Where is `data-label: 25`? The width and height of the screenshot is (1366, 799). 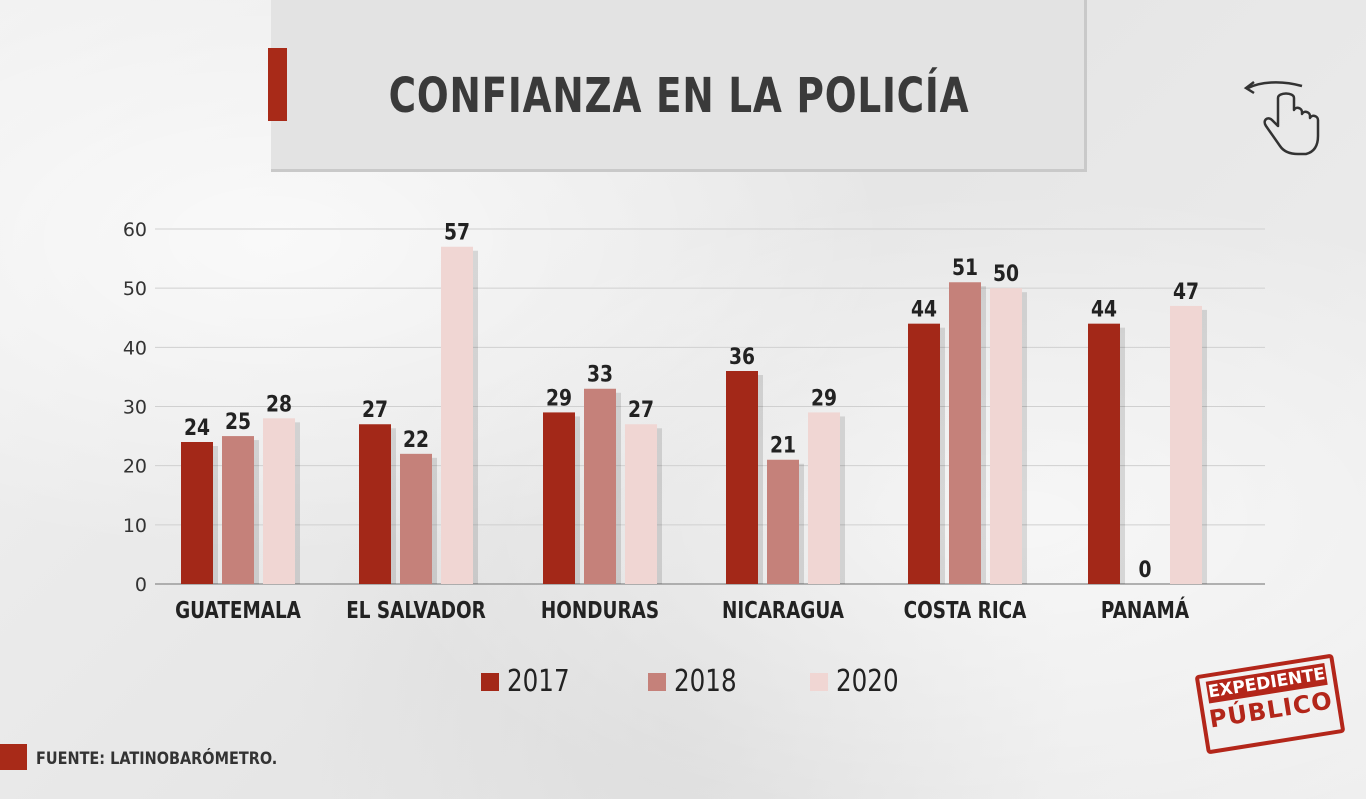 data-label: 25 is located at coordinates (238, 422).